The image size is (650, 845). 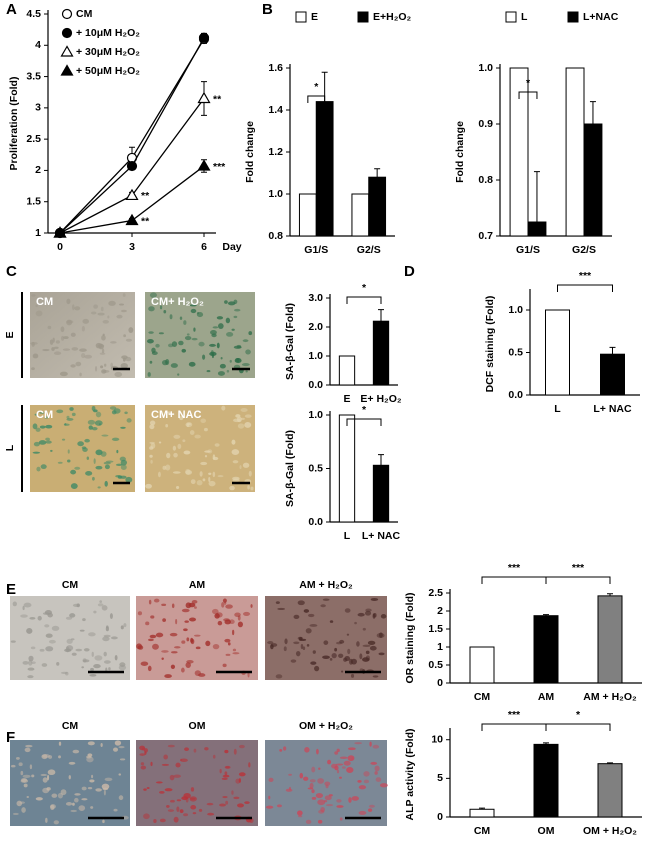 I want to click on significance-label: ***, so click(x=514, y=715).